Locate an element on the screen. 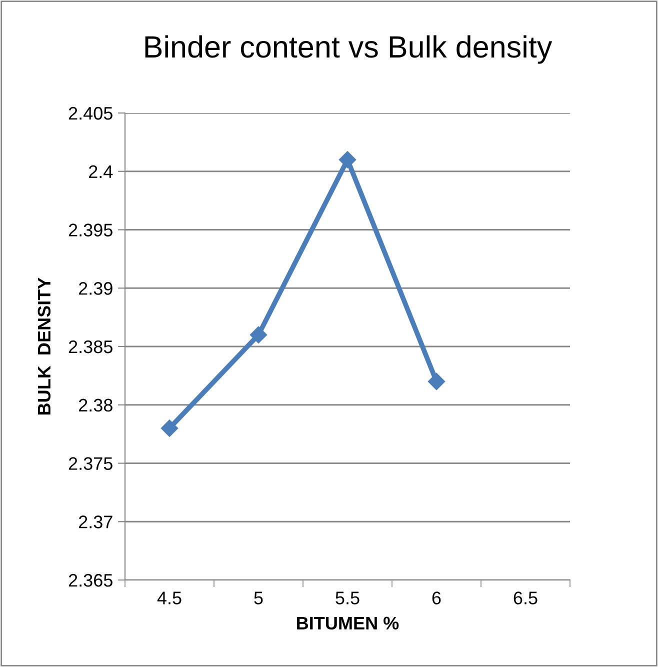  y-tick-label: 2.385 is located at coordinates (90, 347).